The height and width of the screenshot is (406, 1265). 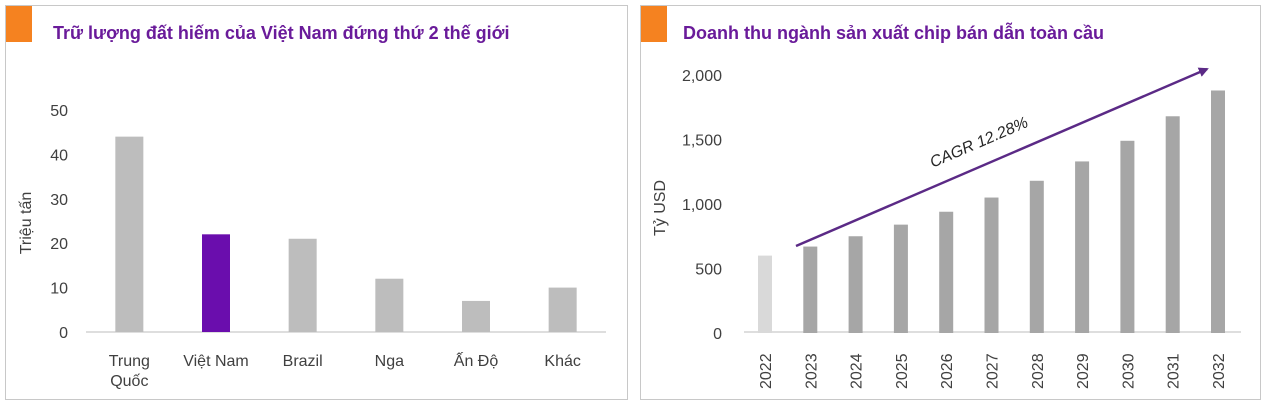 I want to click on x-tick-label: 2025, so click(x=902, y=371).